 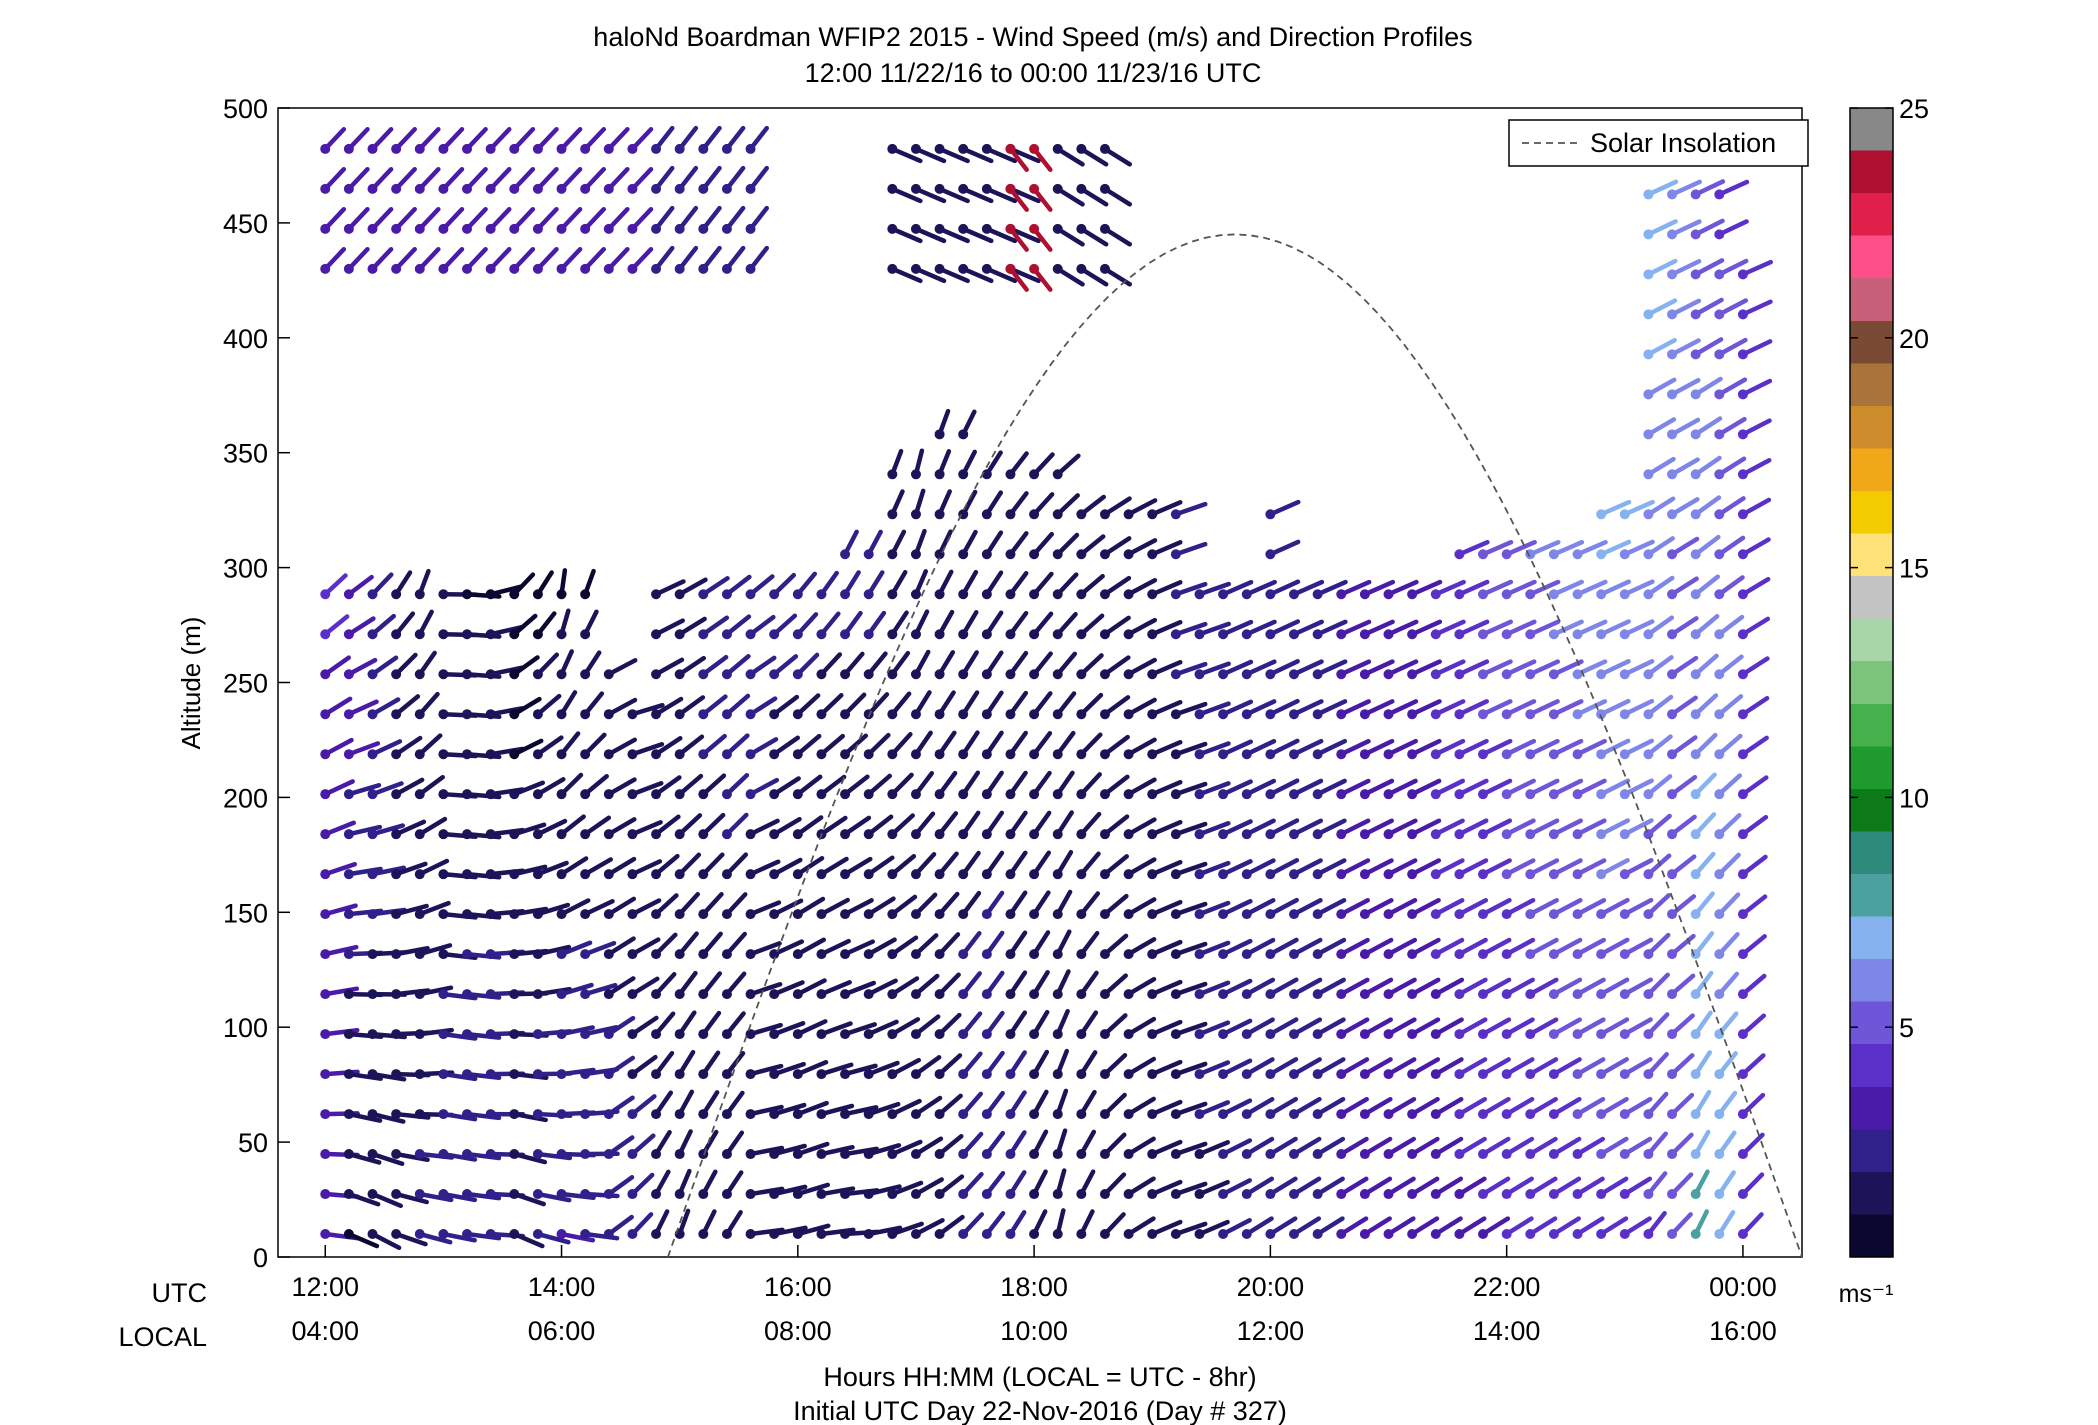 I want to click on x-tick-label-local: 08:00, so click(x=798, y=1331).